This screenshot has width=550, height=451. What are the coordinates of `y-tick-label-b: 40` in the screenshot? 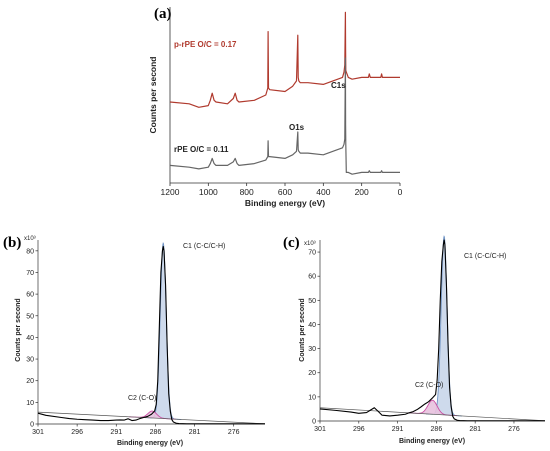 It's located at (30, 338).